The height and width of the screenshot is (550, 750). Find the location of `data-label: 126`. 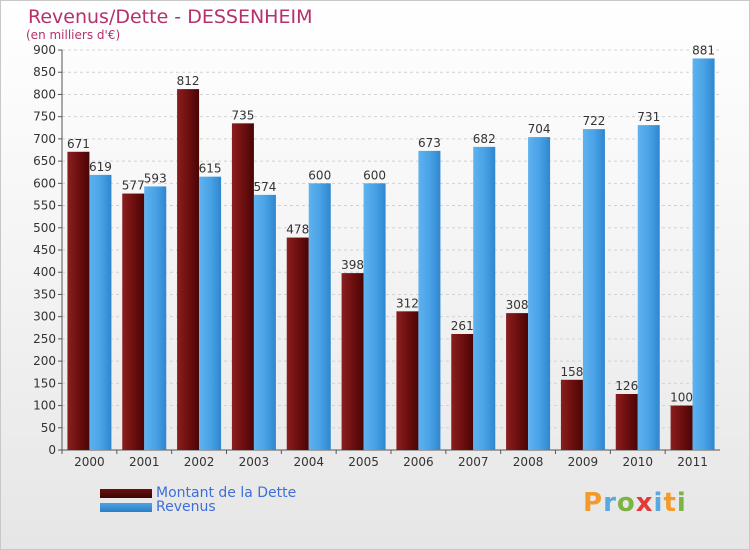

data-label: 126 is located at coordinates (626, 386).